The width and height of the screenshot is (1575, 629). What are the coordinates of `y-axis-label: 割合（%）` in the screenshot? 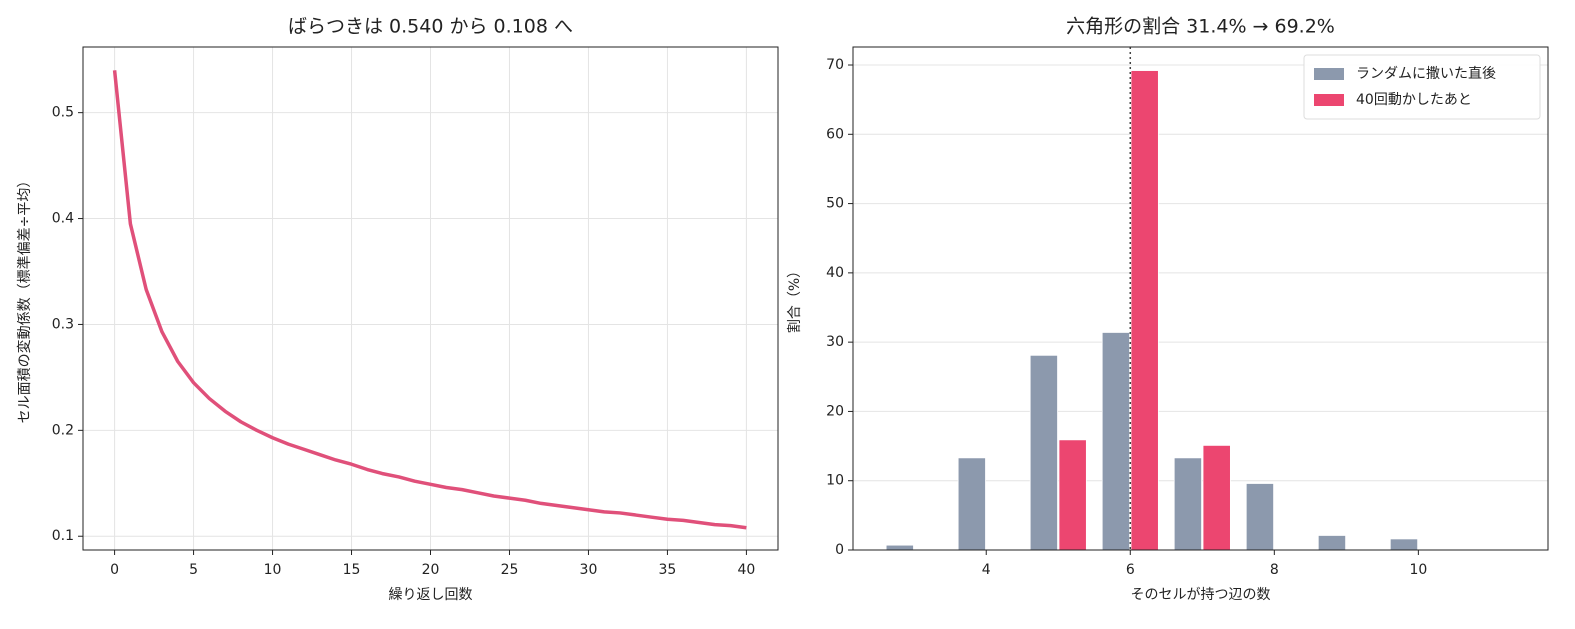 It's located at (794, 298).